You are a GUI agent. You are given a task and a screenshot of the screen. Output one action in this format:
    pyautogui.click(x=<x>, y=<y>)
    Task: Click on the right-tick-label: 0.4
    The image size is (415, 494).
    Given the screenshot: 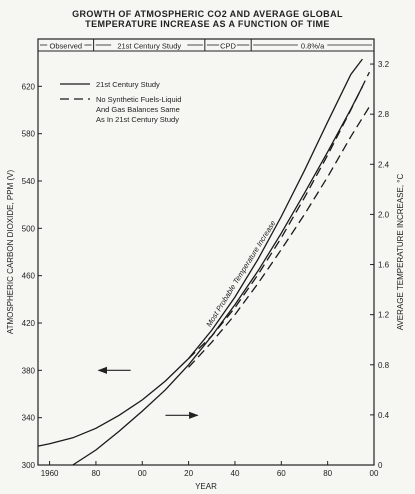 What is the action you would take?
    pyautogui.click(x=384, y=415)
    